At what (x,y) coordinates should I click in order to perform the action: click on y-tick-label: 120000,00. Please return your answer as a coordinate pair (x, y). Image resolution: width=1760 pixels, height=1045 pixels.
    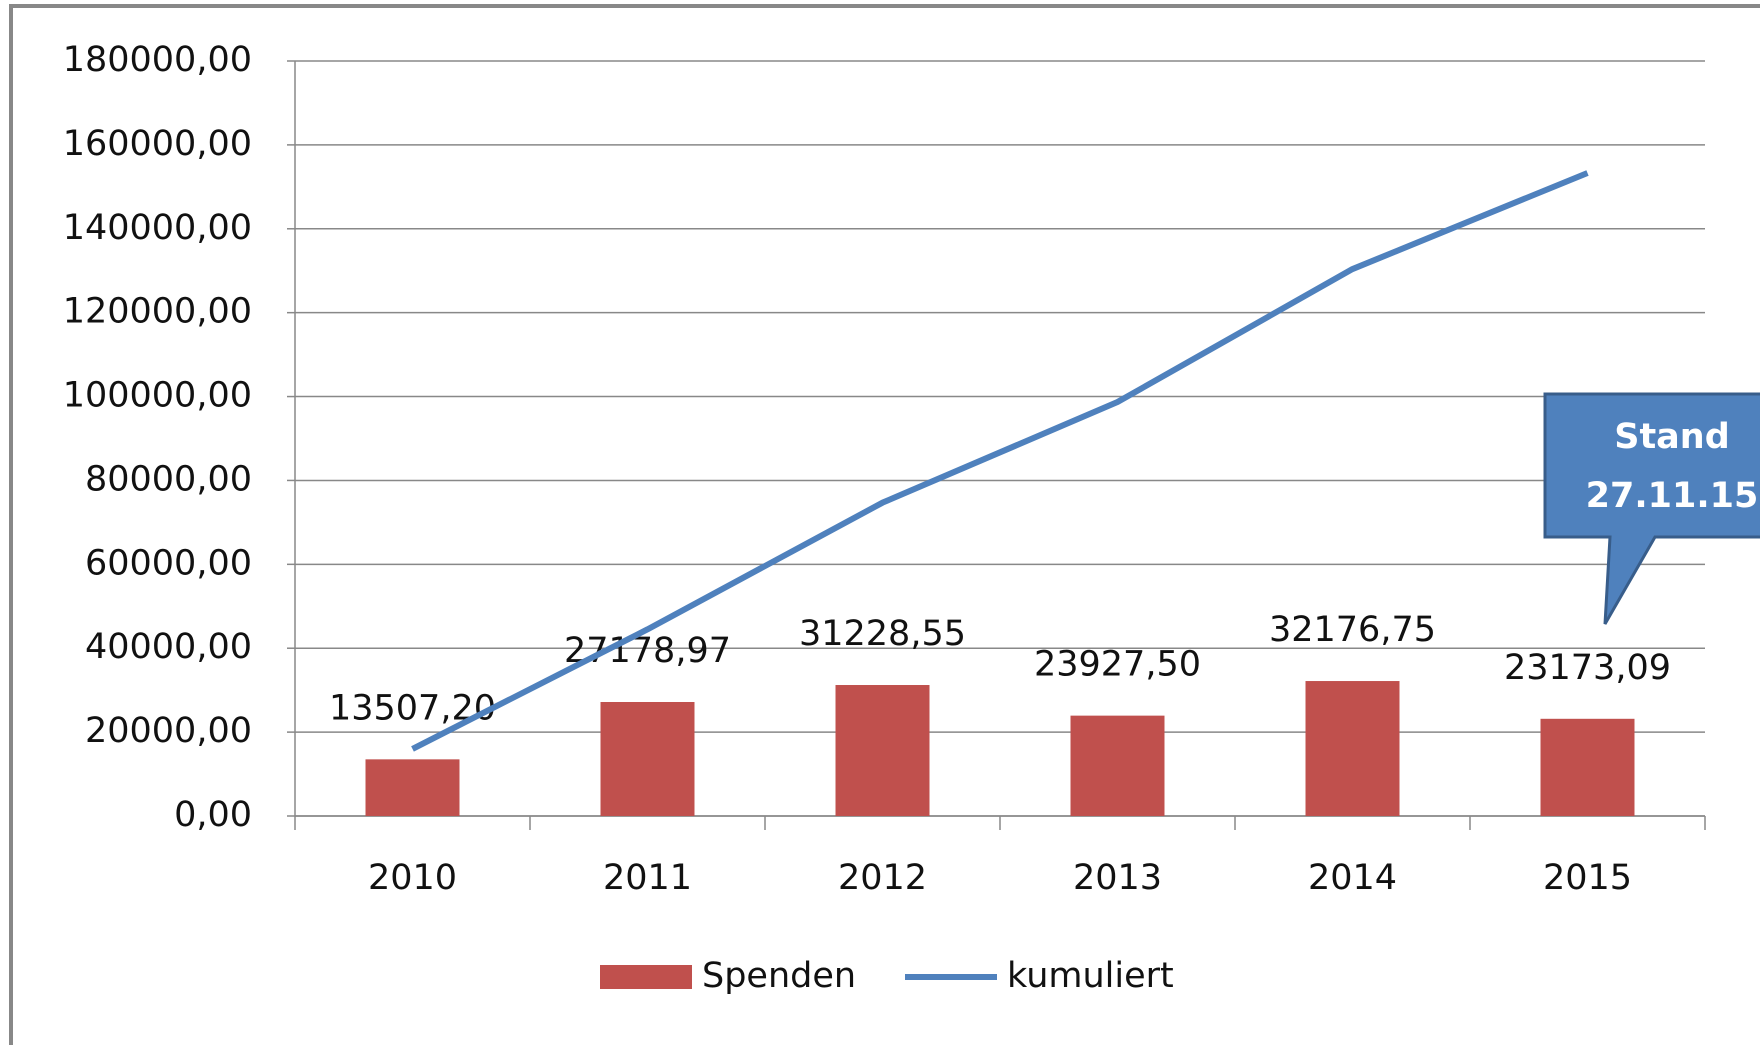
    Looking at the image, I should click on (157, 312).